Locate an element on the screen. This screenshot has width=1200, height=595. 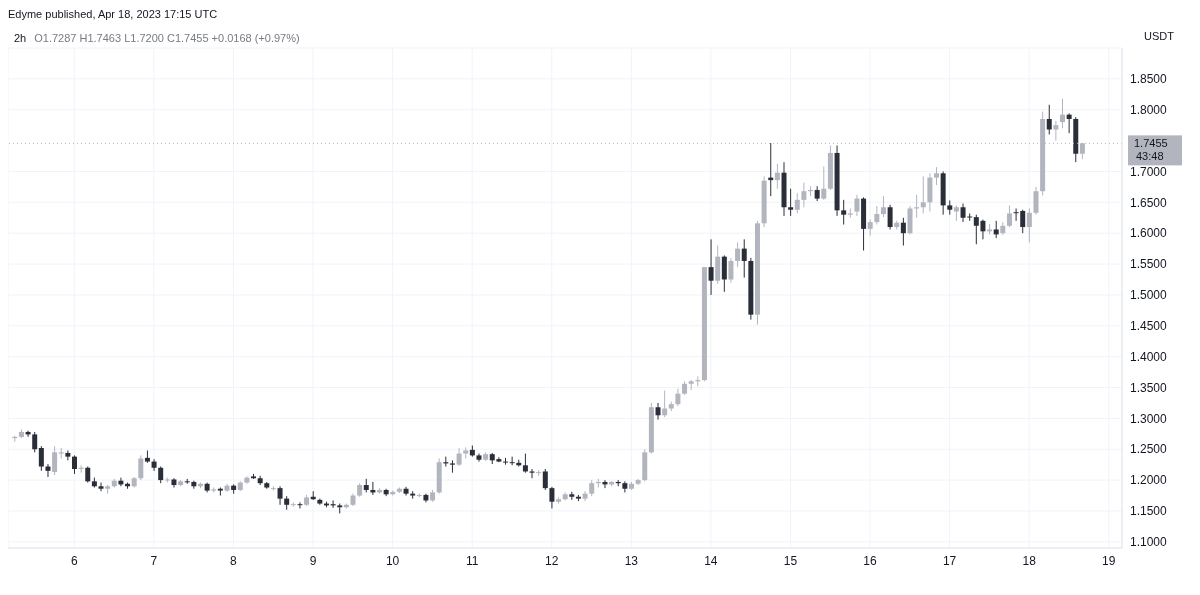
y-tick-label: 1.7000 is located at coordinates (1149, 171).